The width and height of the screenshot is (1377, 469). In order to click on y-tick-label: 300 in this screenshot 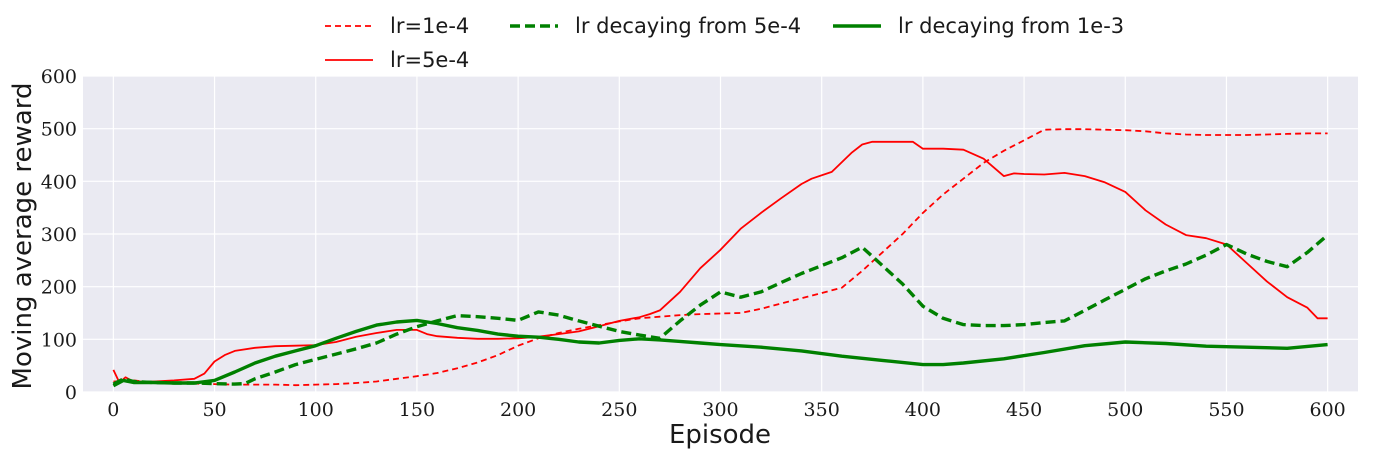, I will do `click(59, 235)`.